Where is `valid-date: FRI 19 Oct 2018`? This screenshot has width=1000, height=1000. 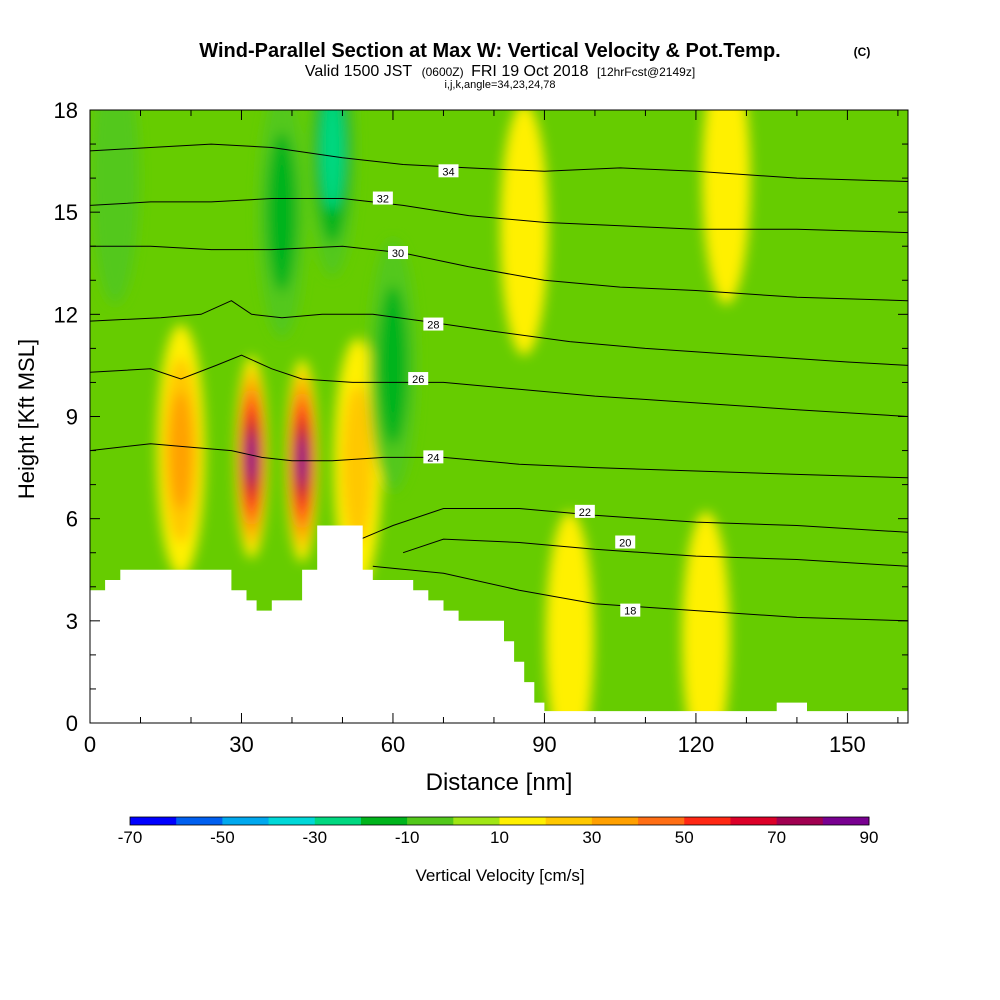 valid-date: FRI 19 Oct 2018 is located at coordinates (529, 71).